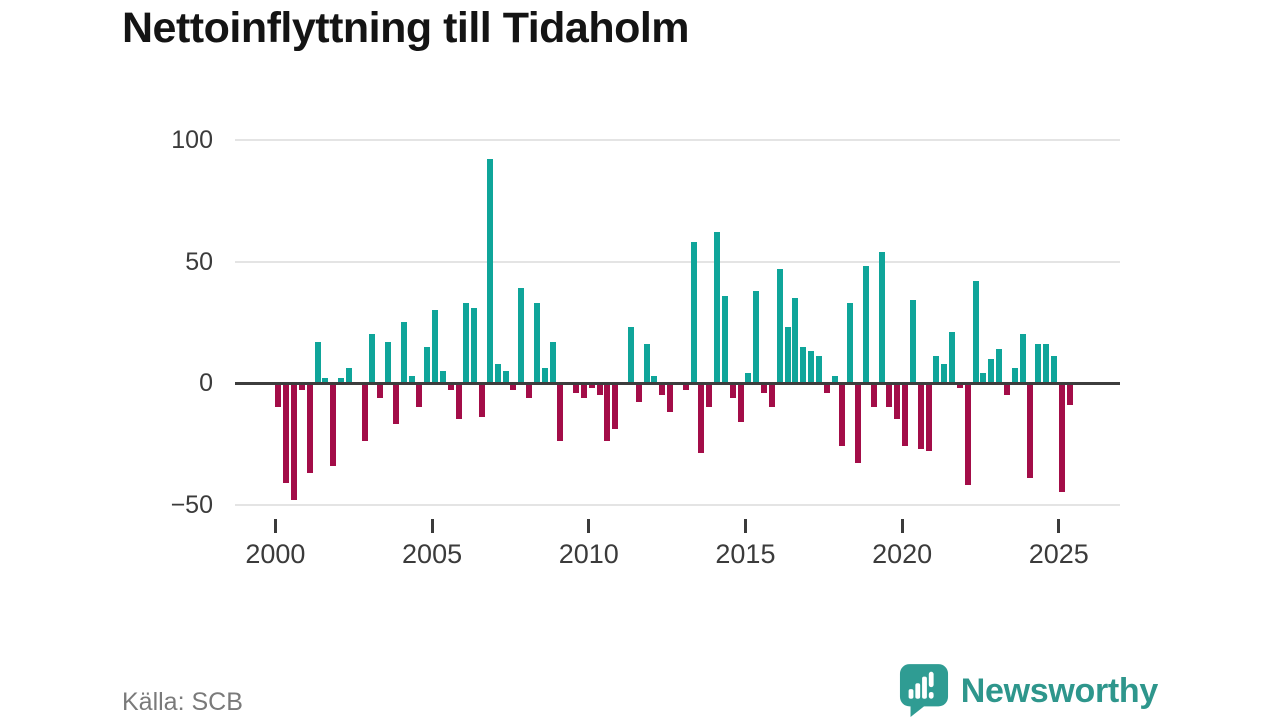  What do you see at coordinates (432, 554) in the screenshot?
I see `x-axis-label: 2005` at bounding box center [432, 554].